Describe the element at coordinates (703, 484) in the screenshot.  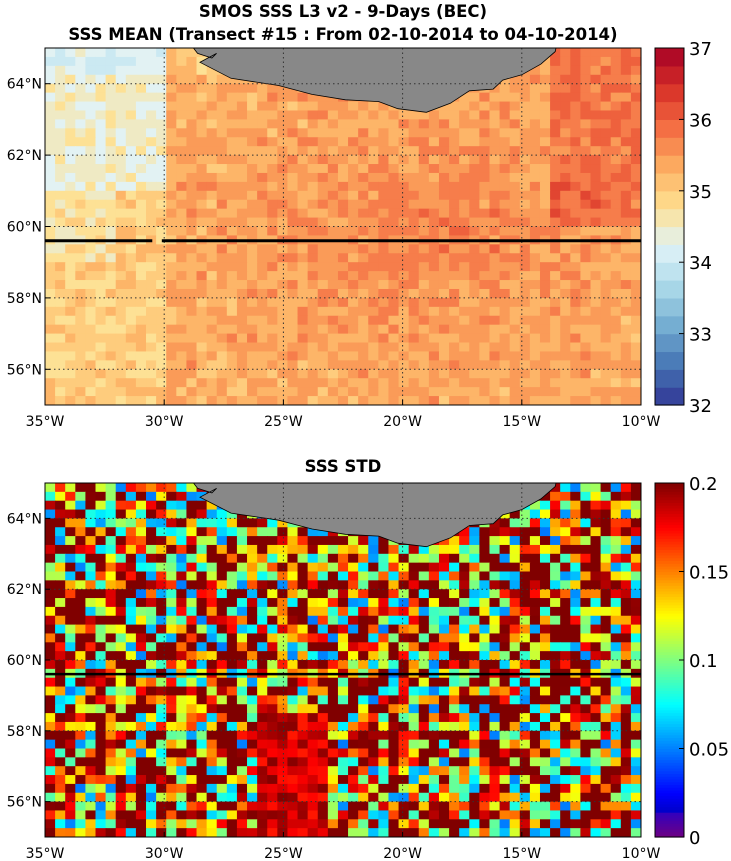
I see `colorbar-tick-label: 0.2` at that location.